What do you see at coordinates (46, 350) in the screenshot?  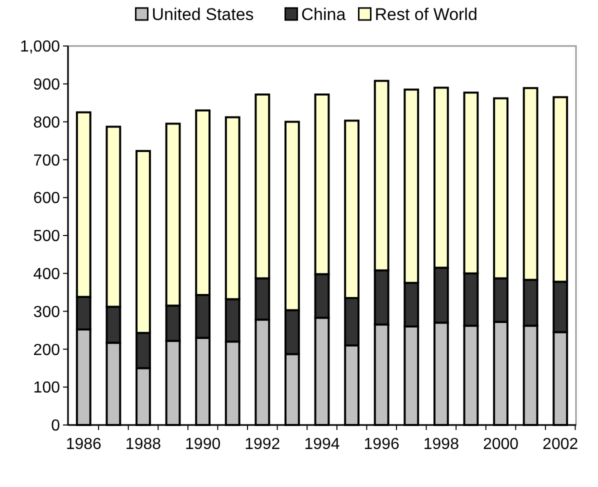 I see `y-tick-label: 200` at bounding box center [46, 350].